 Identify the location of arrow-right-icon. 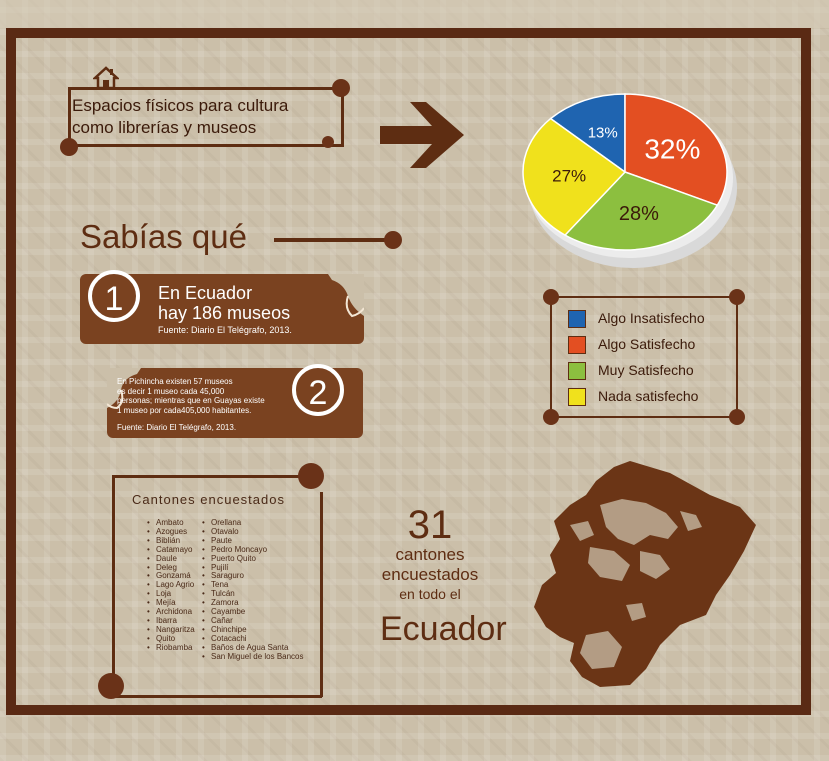
(422, 135).